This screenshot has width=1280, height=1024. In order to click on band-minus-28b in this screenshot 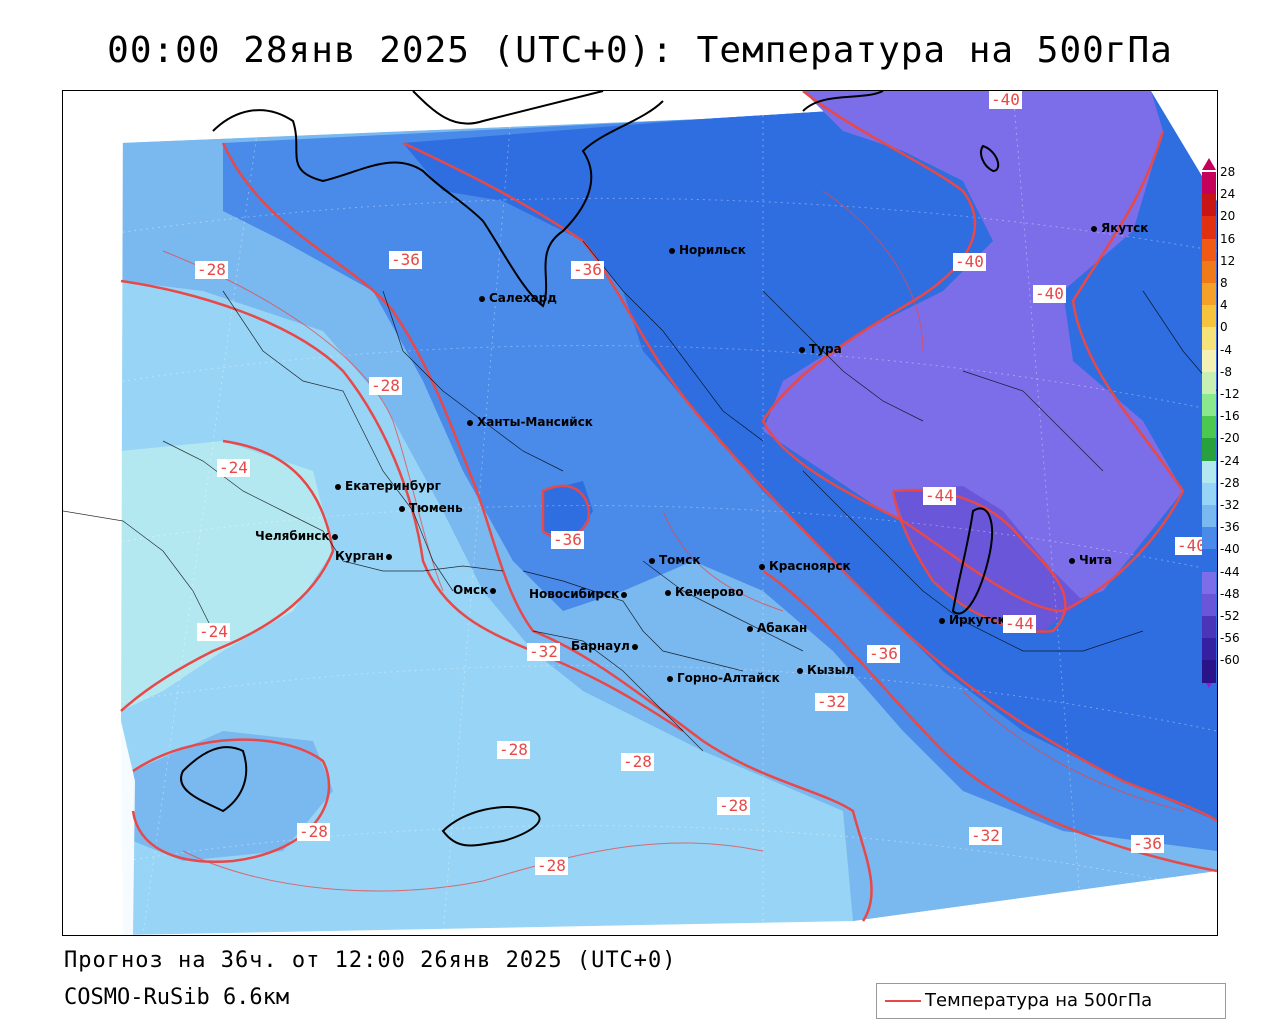, I will do `click(233, 796)`.